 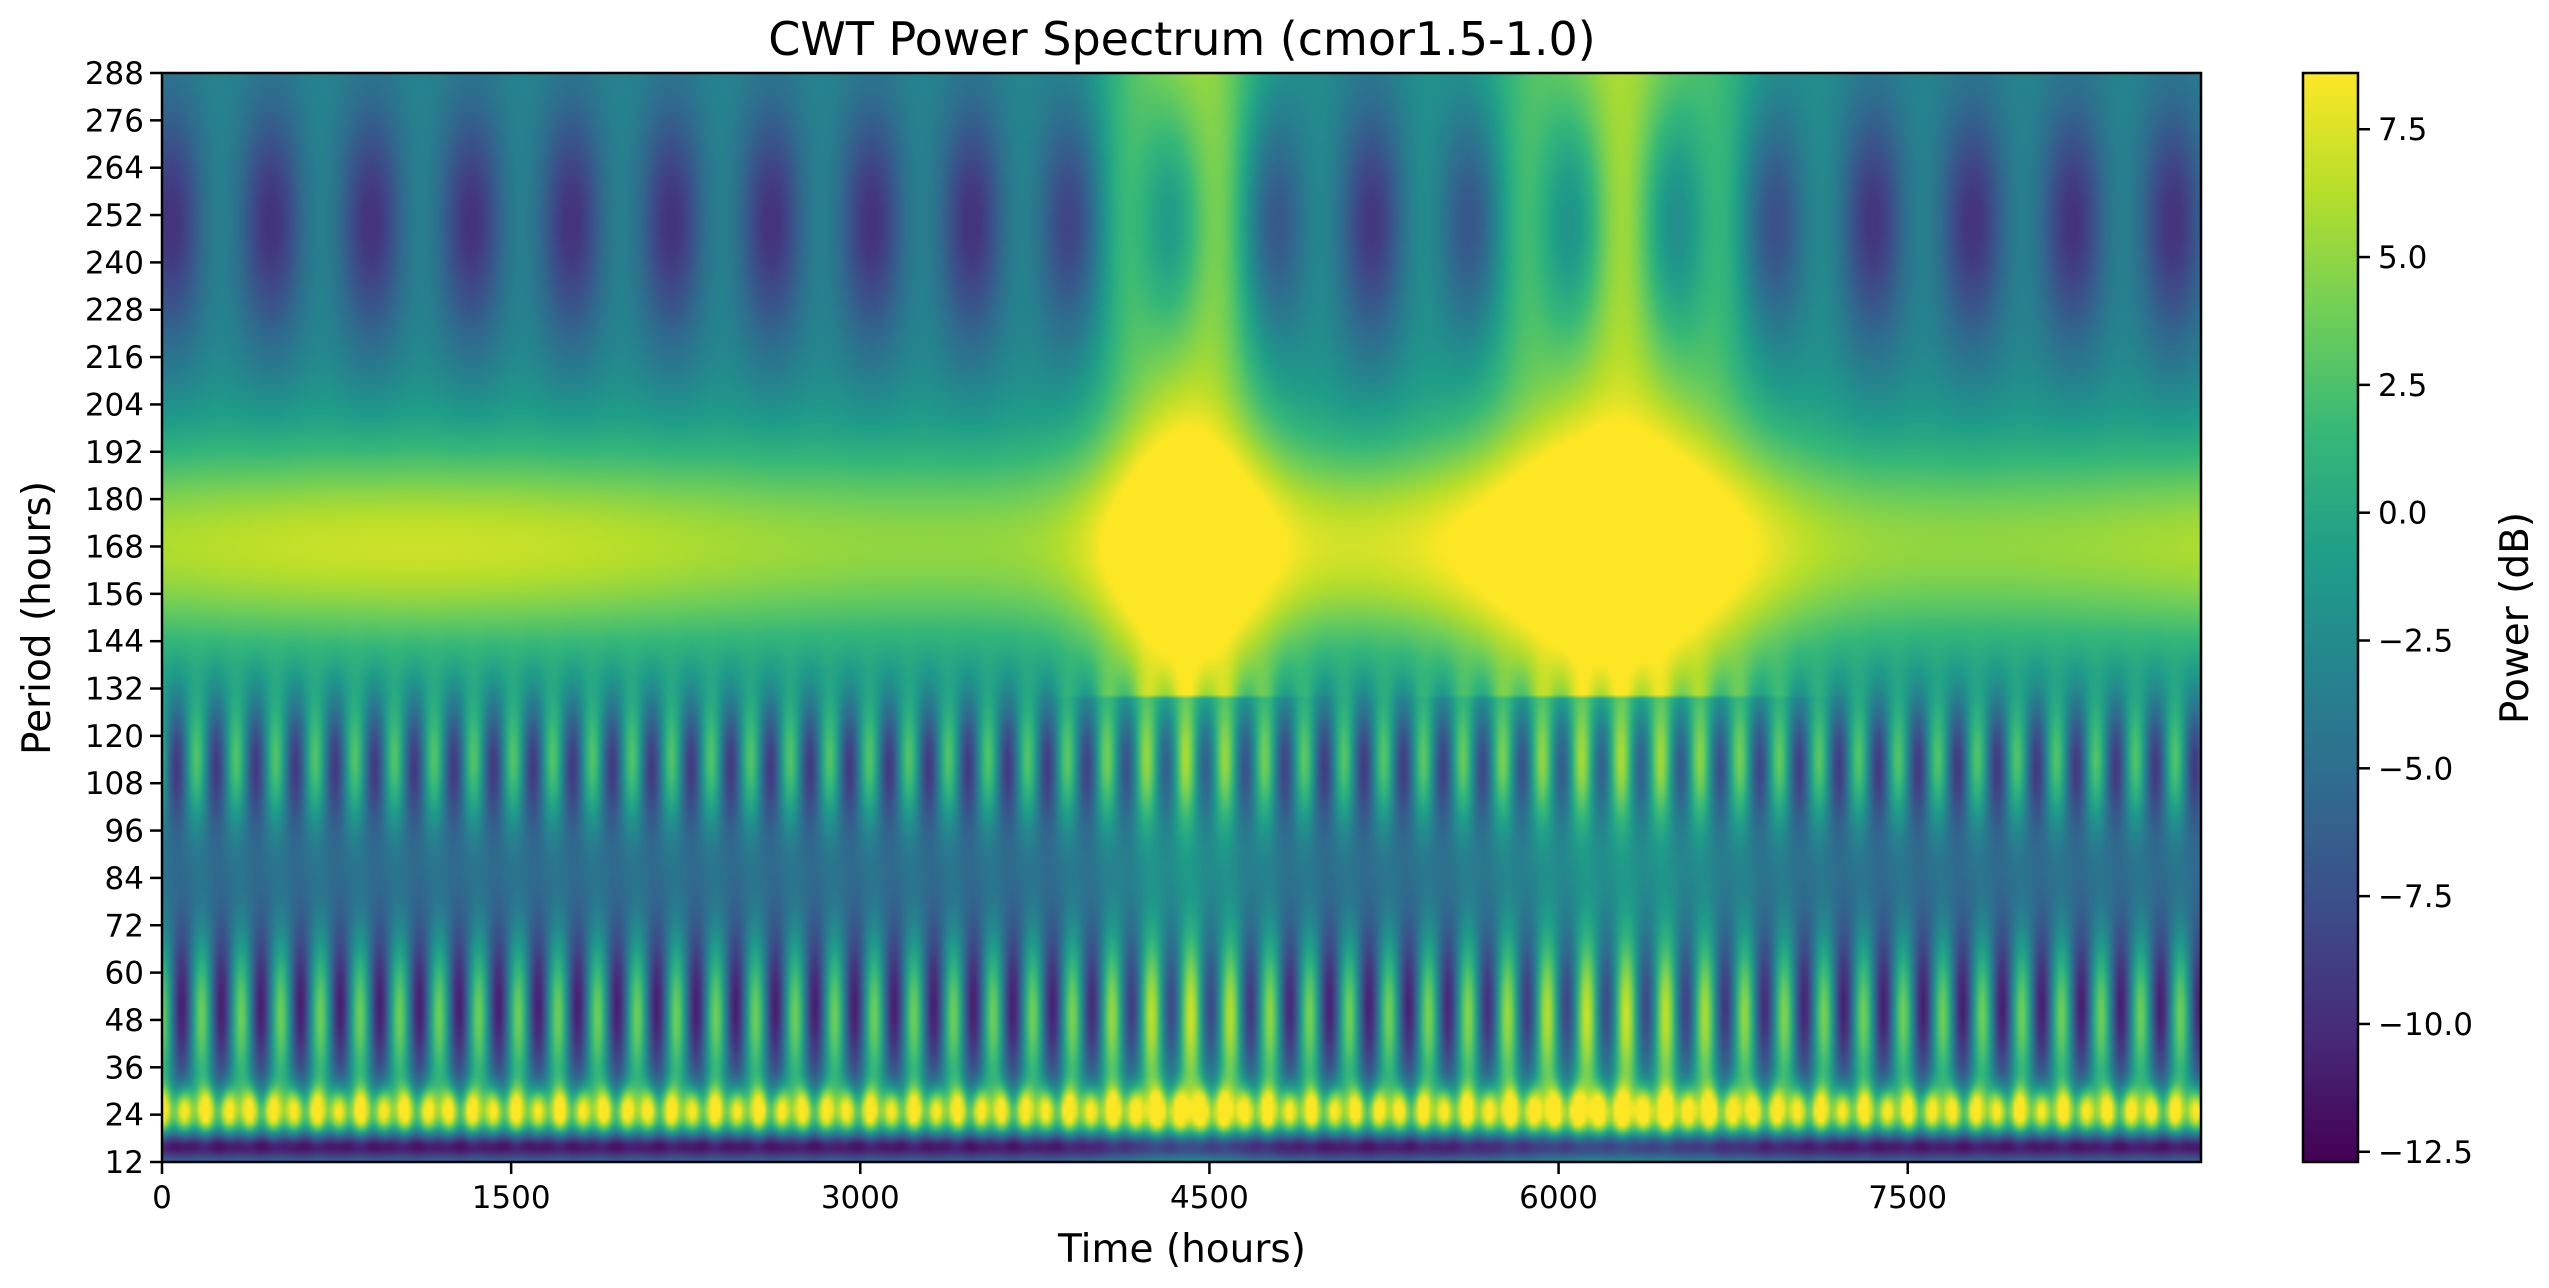 I want to click on y-tick-label: 132, so click(x=114, y=690).